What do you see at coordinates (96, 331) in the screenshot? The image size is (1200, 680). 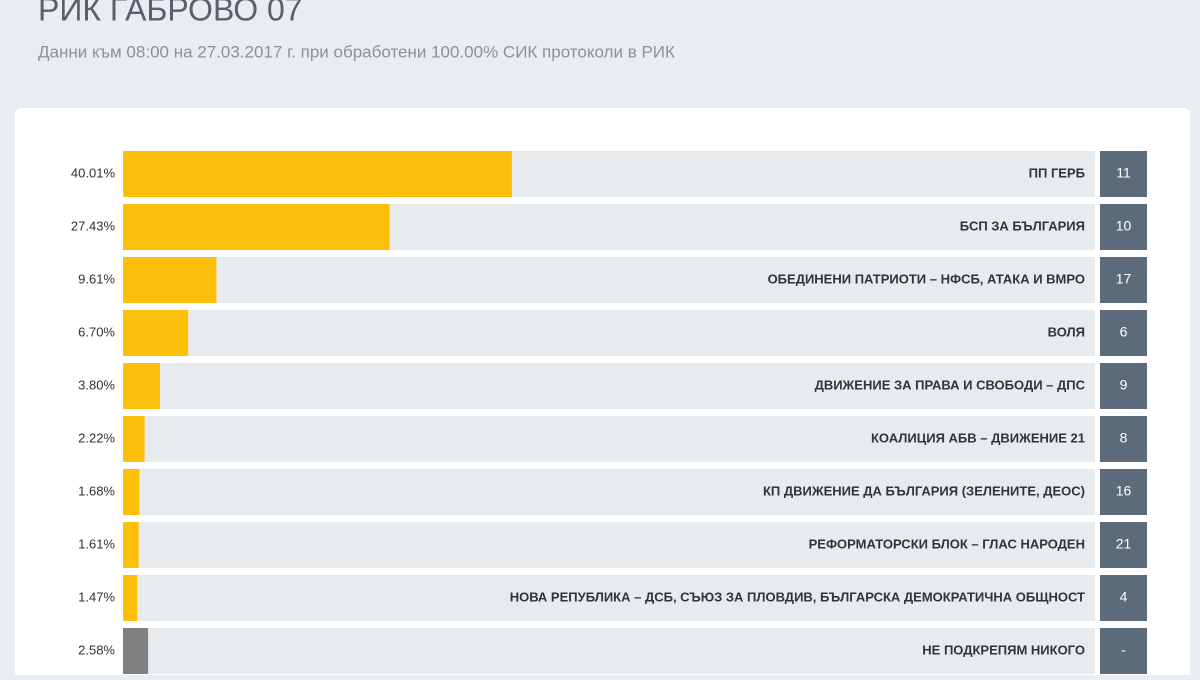 I see `value-label: 6.70%` at bounding box center [96, 331].